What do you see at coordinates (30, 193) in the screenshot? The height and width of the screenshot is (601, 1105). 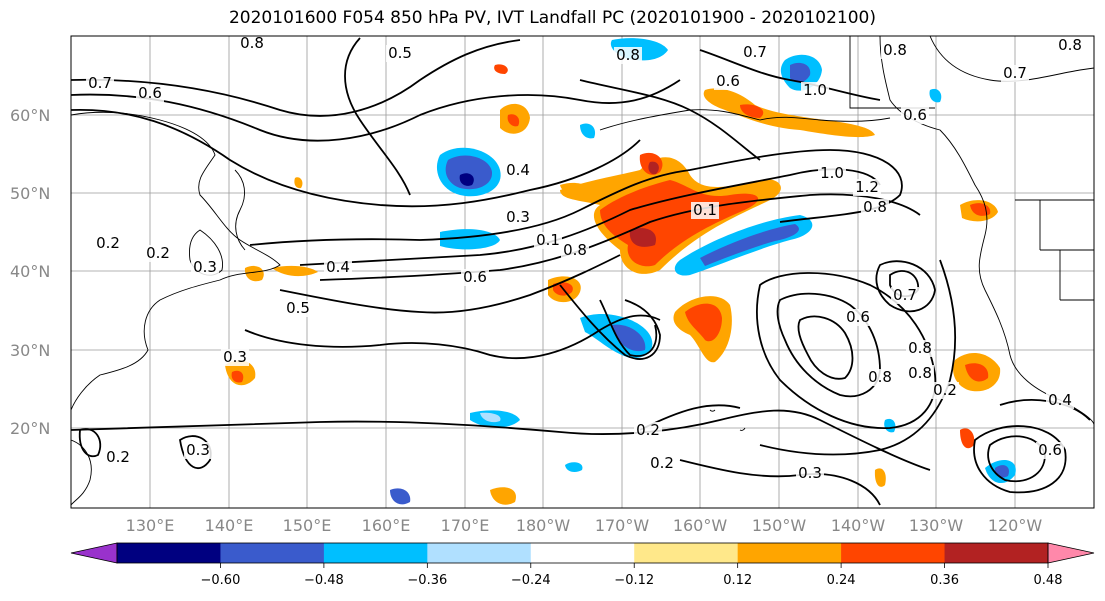 I see `lat-label: 50°N` at bounding box center [30, 193].